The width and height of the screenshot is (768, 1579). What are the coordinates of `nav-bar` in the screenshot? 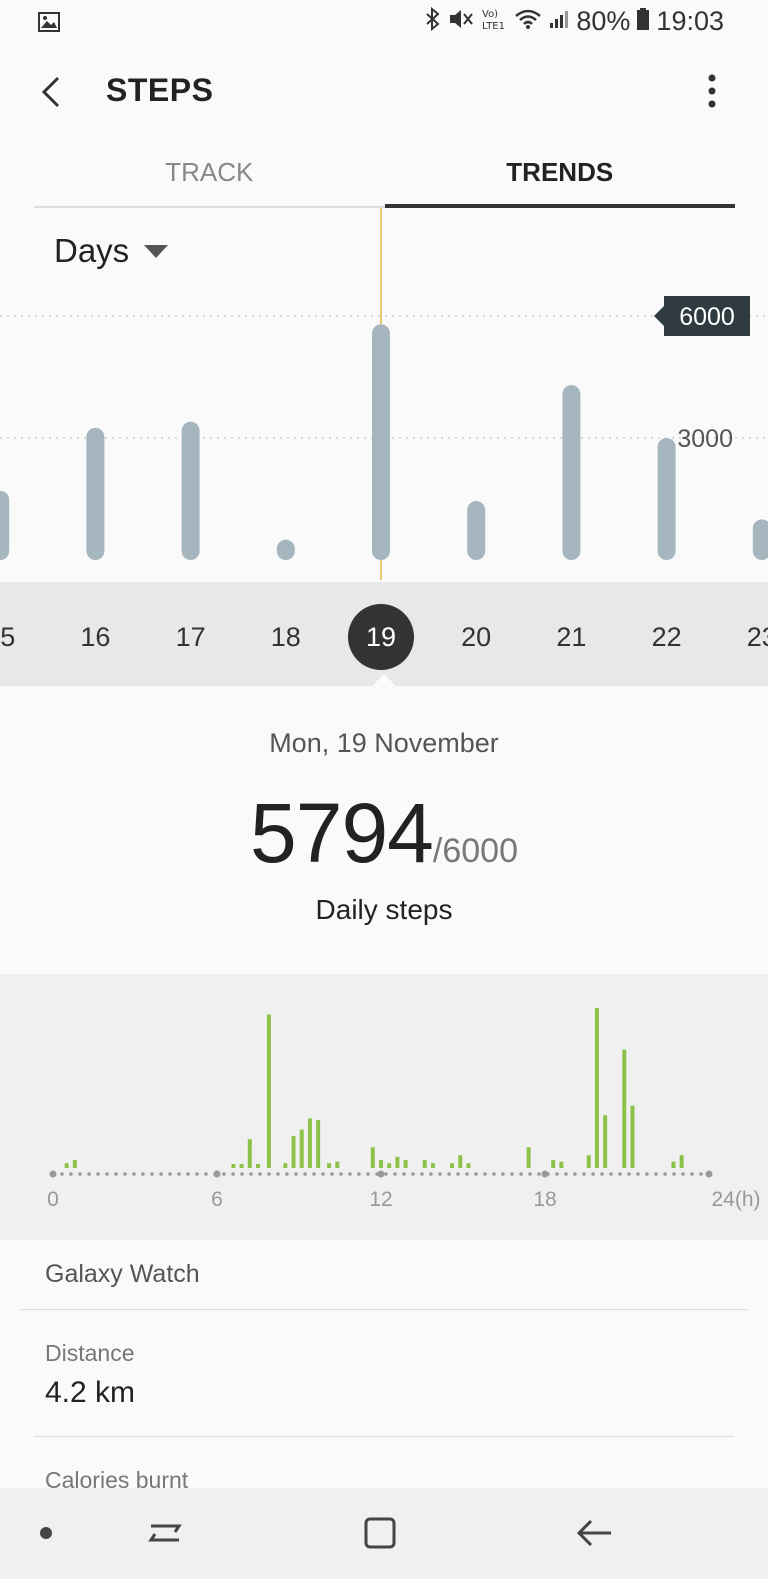 It's located at (384, 1533).